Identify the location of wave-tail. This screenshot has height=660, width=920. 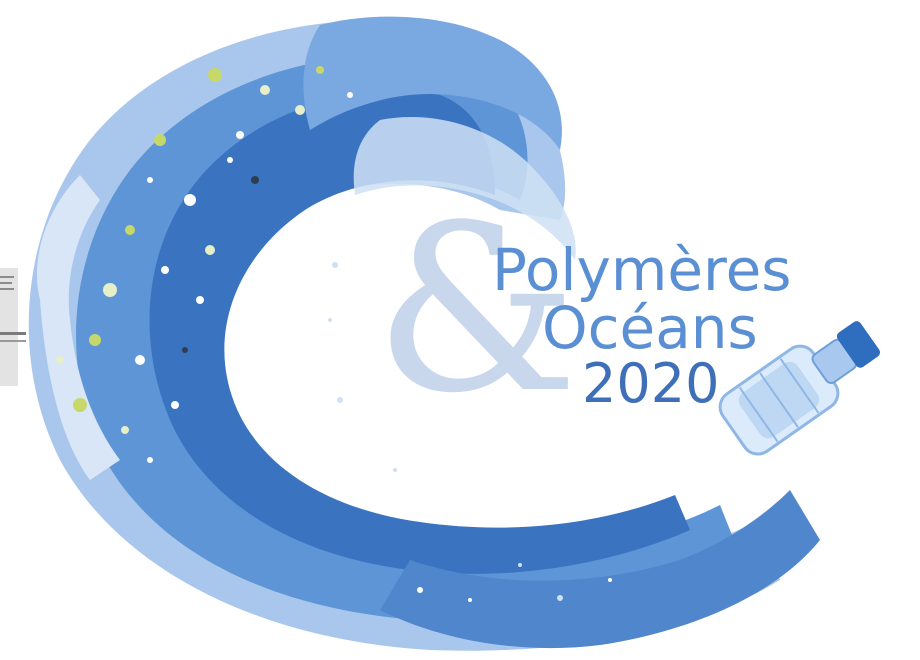
(600, 569).